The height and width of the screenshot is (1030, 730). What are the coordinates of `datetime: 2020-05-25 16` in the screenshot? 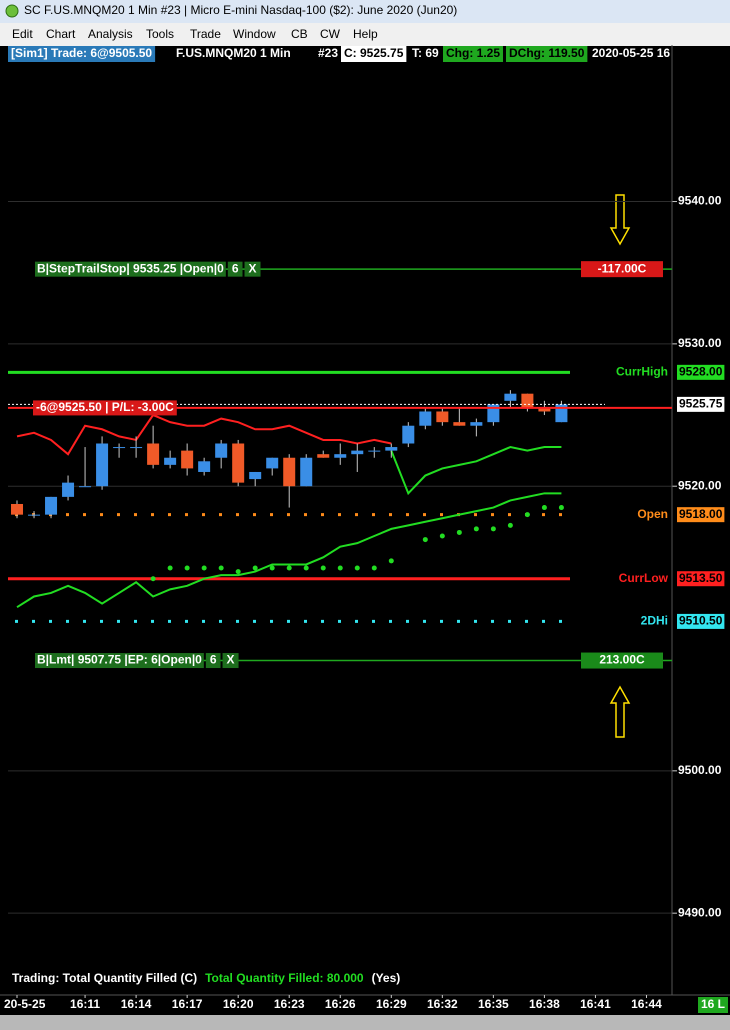 It's located at (631, 53).